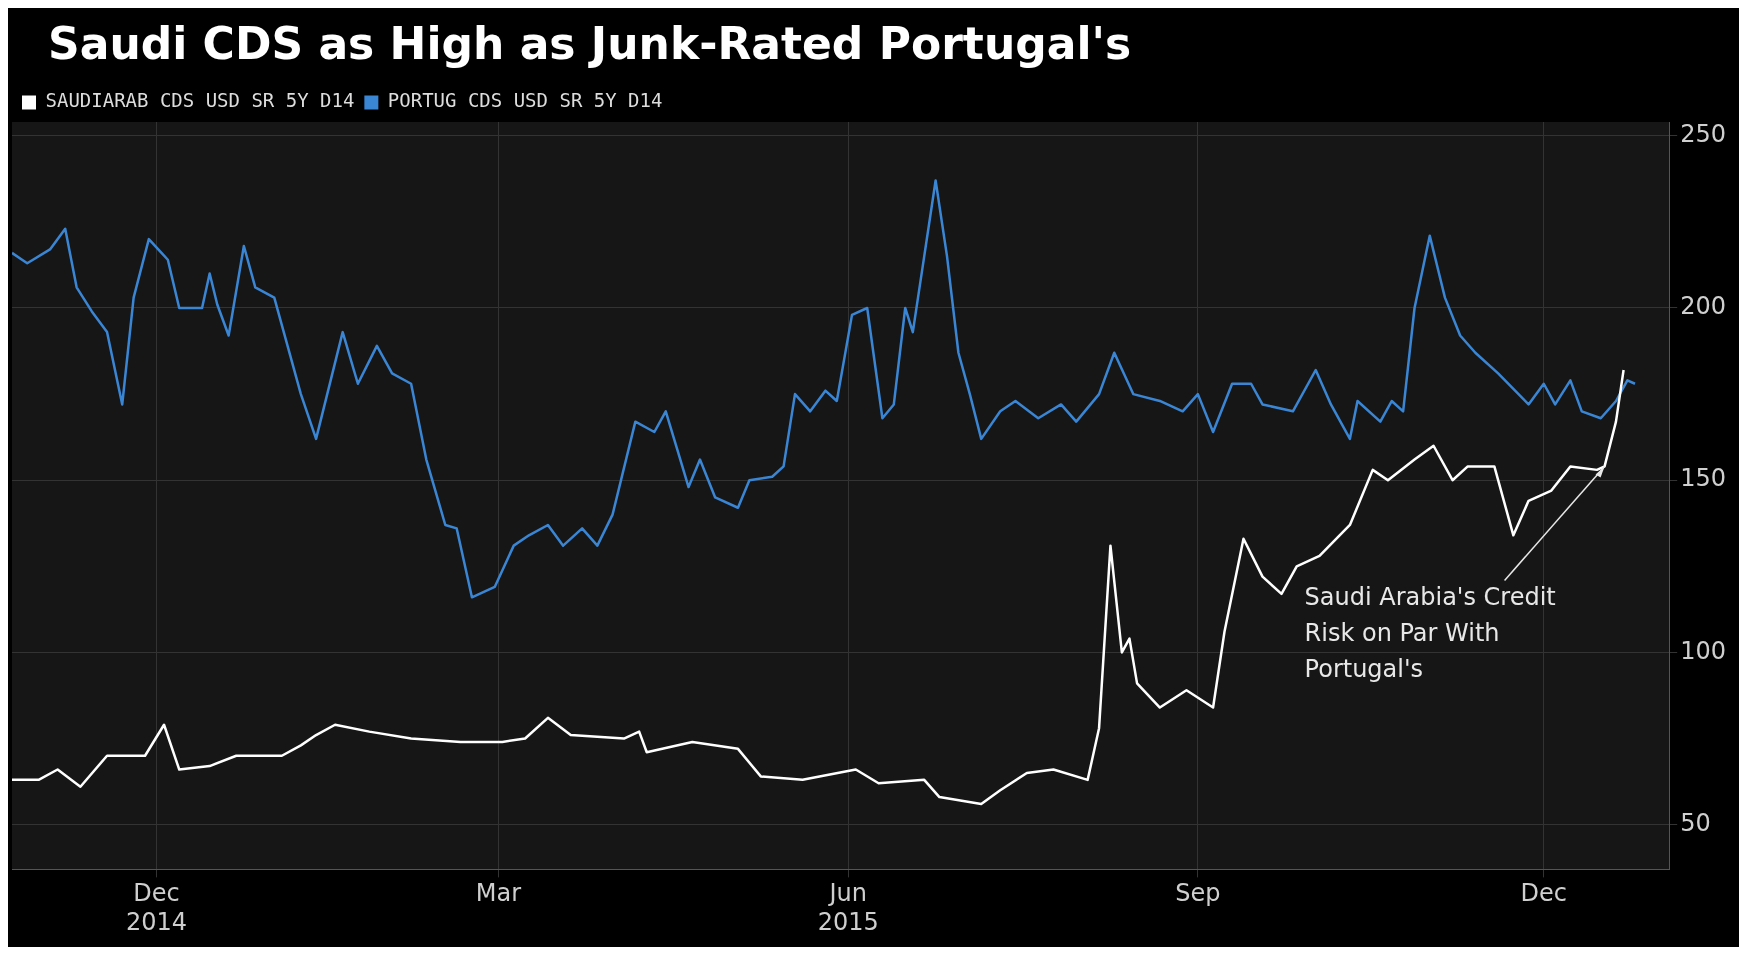 This screenshot has width=1747, height=969. Describe the element at coordinates (590, 44) in the screenshot. I see `chart-title: Saudi CDS as High as Junk-Rated Portugal's` at that location.